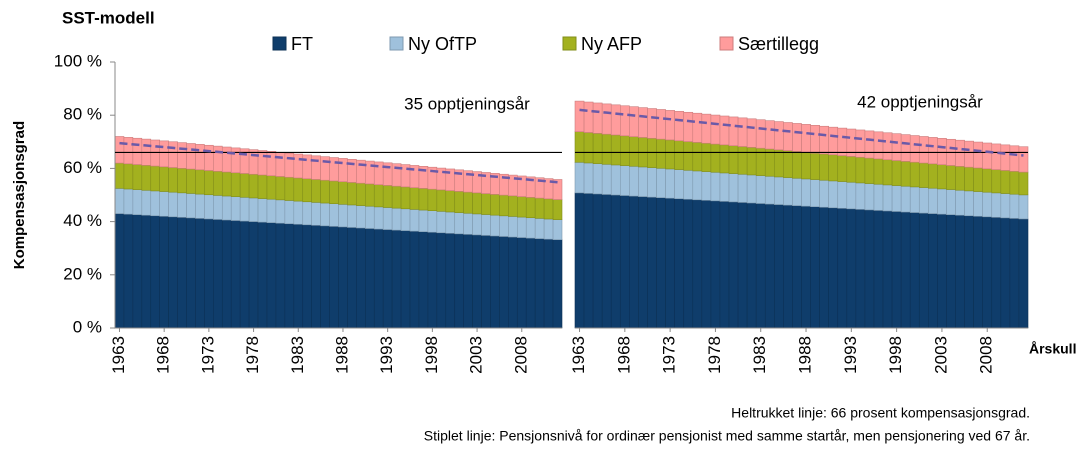 The height and width of the screenshot is (451, 1084). What do you see at coordinates (396, 43) in the screenshot?
I see `legend-swatch` at bounding box center [396, 43].